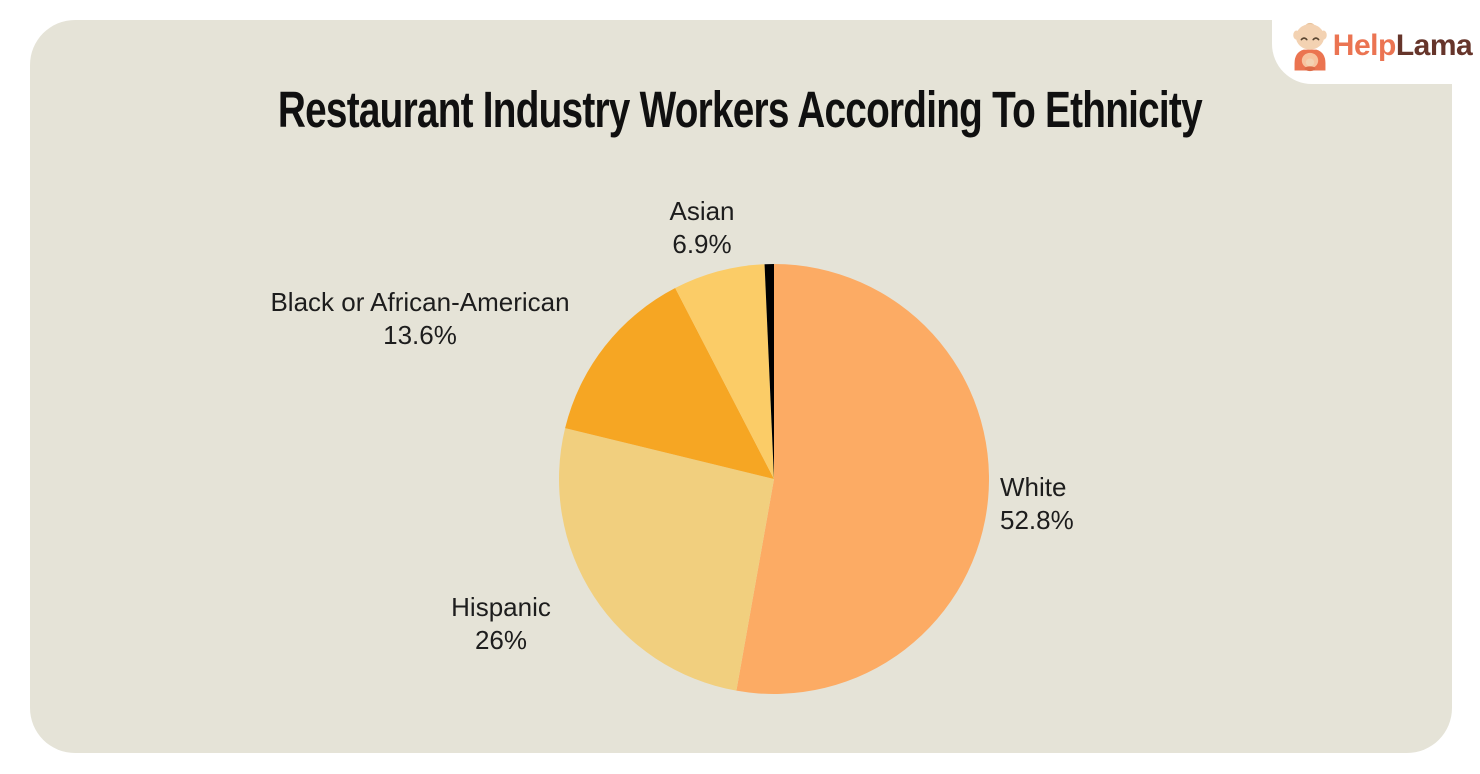  I want to click on label-hispanic-name: Hispanic, so click(501, 607).